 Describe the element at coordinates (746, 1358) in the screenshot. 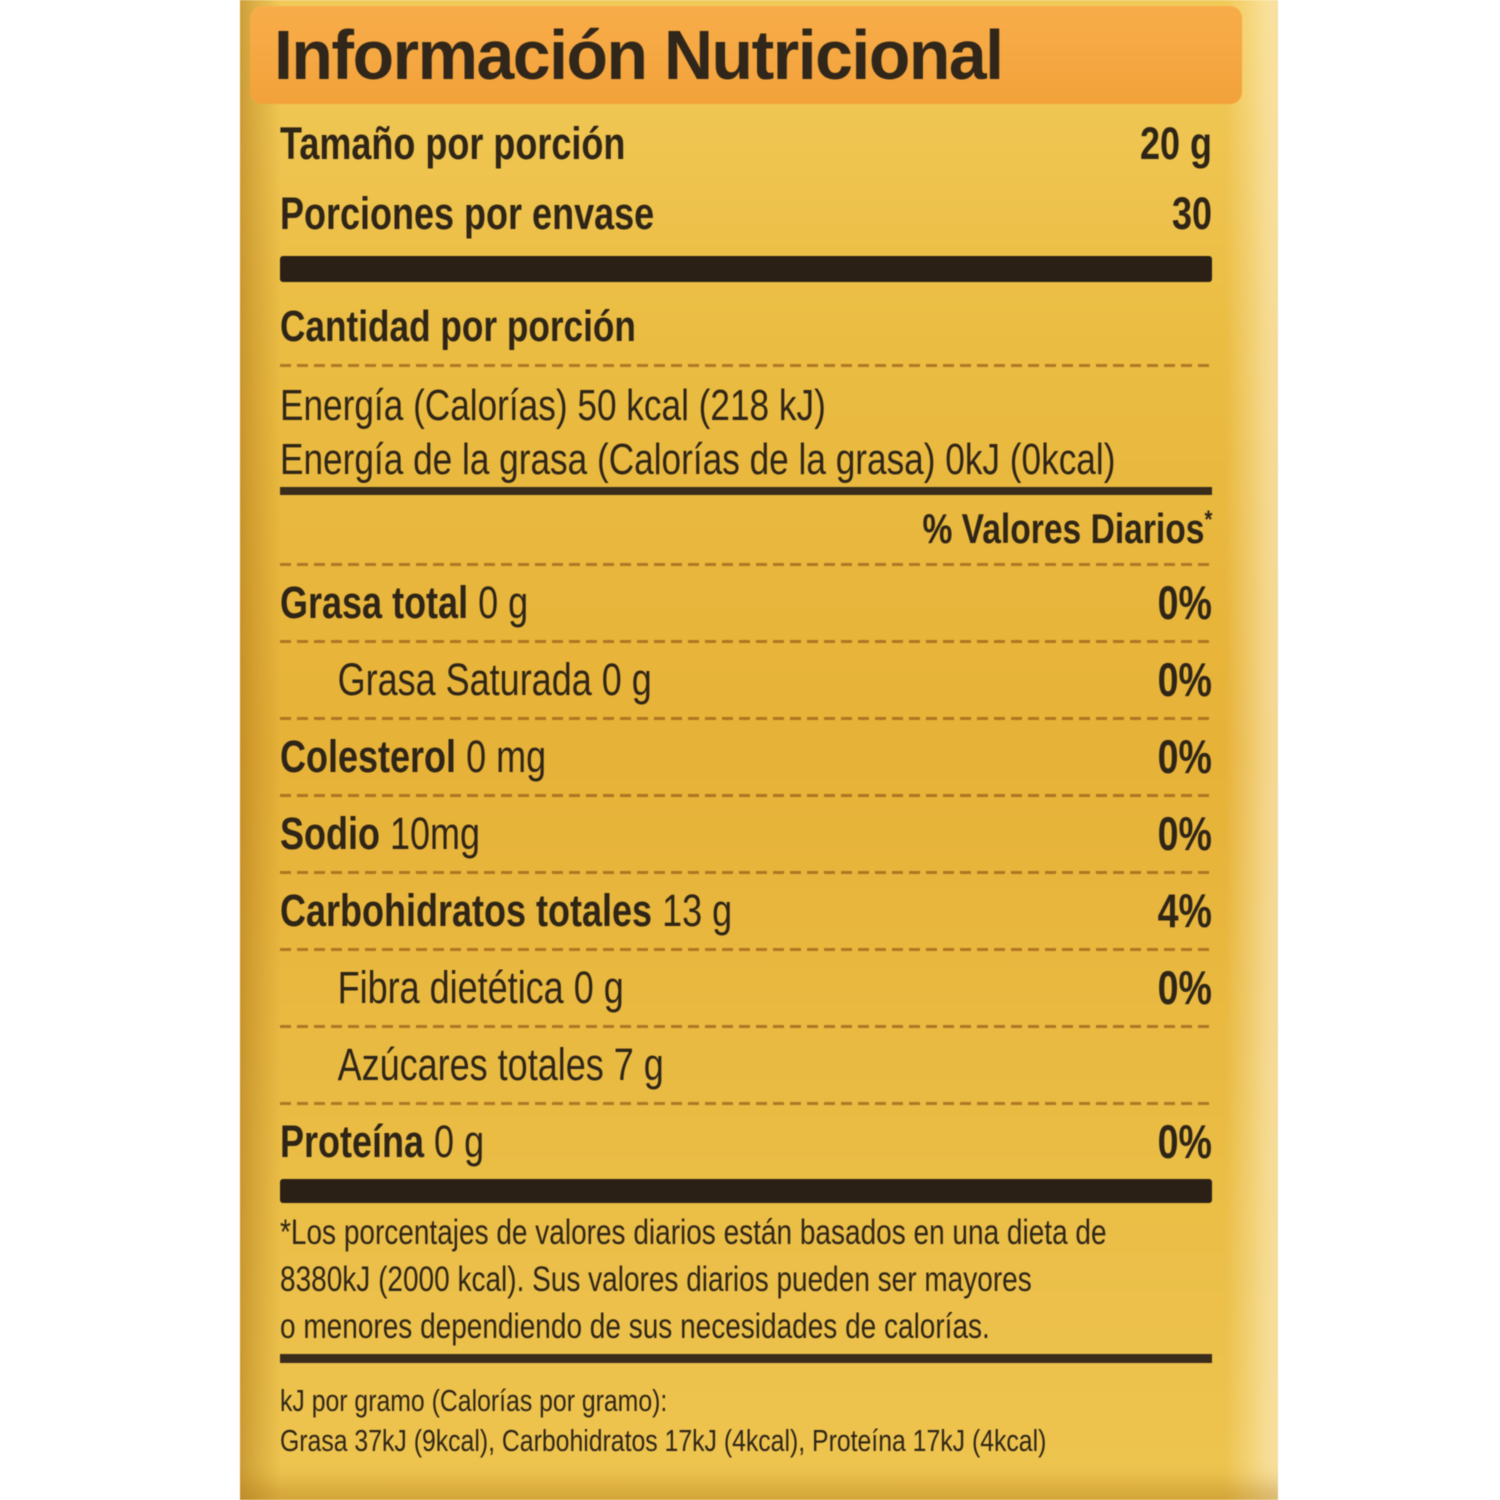

I see `divider-medium-bottom` at that location.